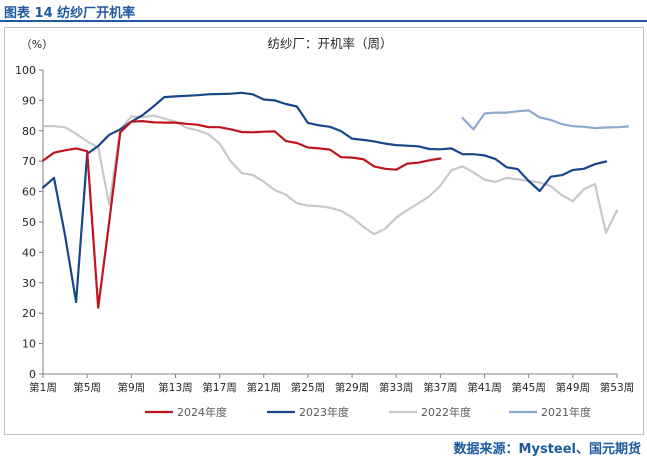  What do you see at coordinates (87, 387) in the screenshot?
I see `x-tick-label: 第5周` at bounding box center [87, 387].